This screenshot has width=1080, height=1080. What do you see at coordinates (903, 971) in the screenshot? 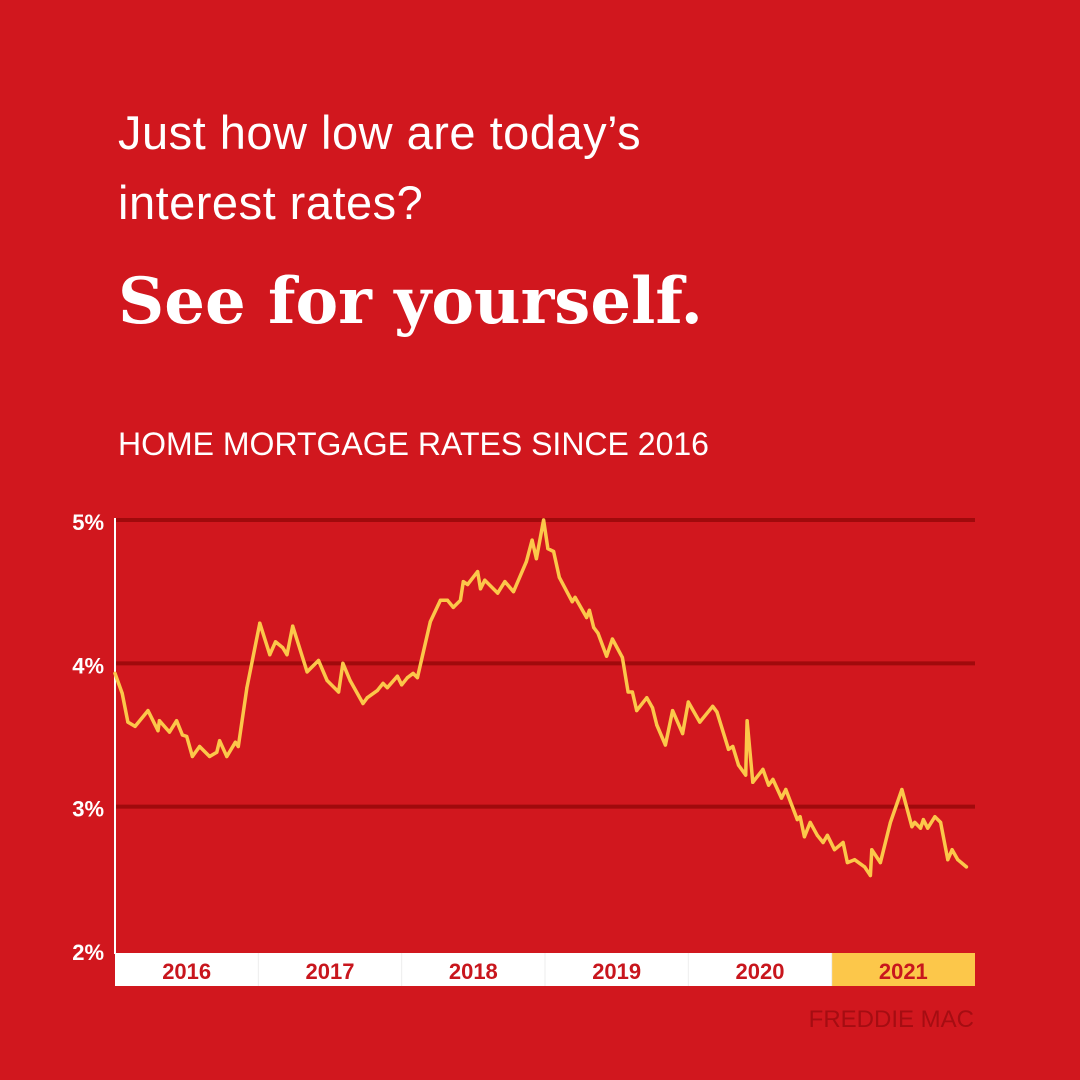
I see `x-tick-label: 2021` at bounding box center [903, 971].